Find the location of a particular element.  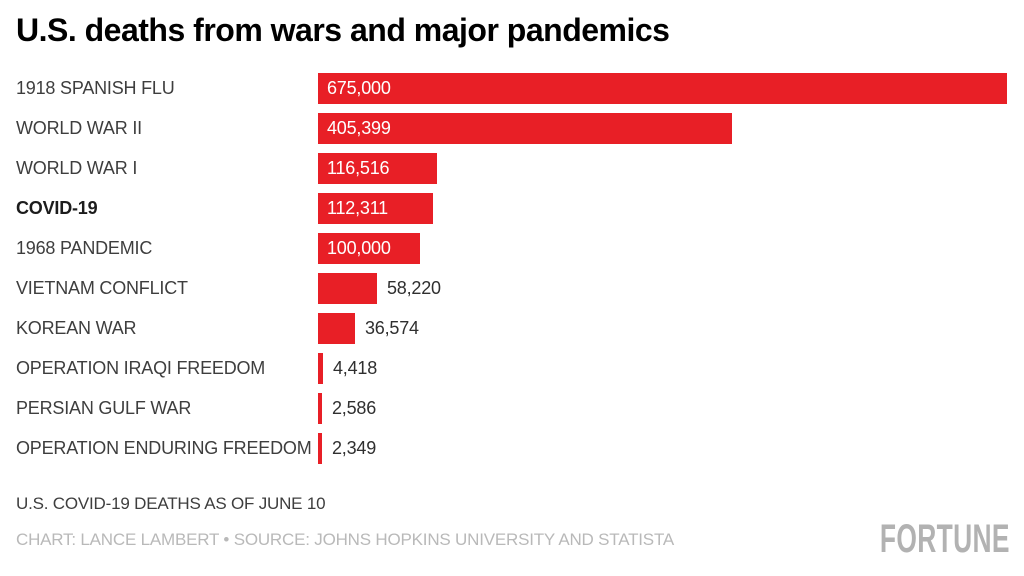

chart-footnote: U.S. COVID-19 DEATHS AS OF JUNE 10 is located at coordinates (171, 503).